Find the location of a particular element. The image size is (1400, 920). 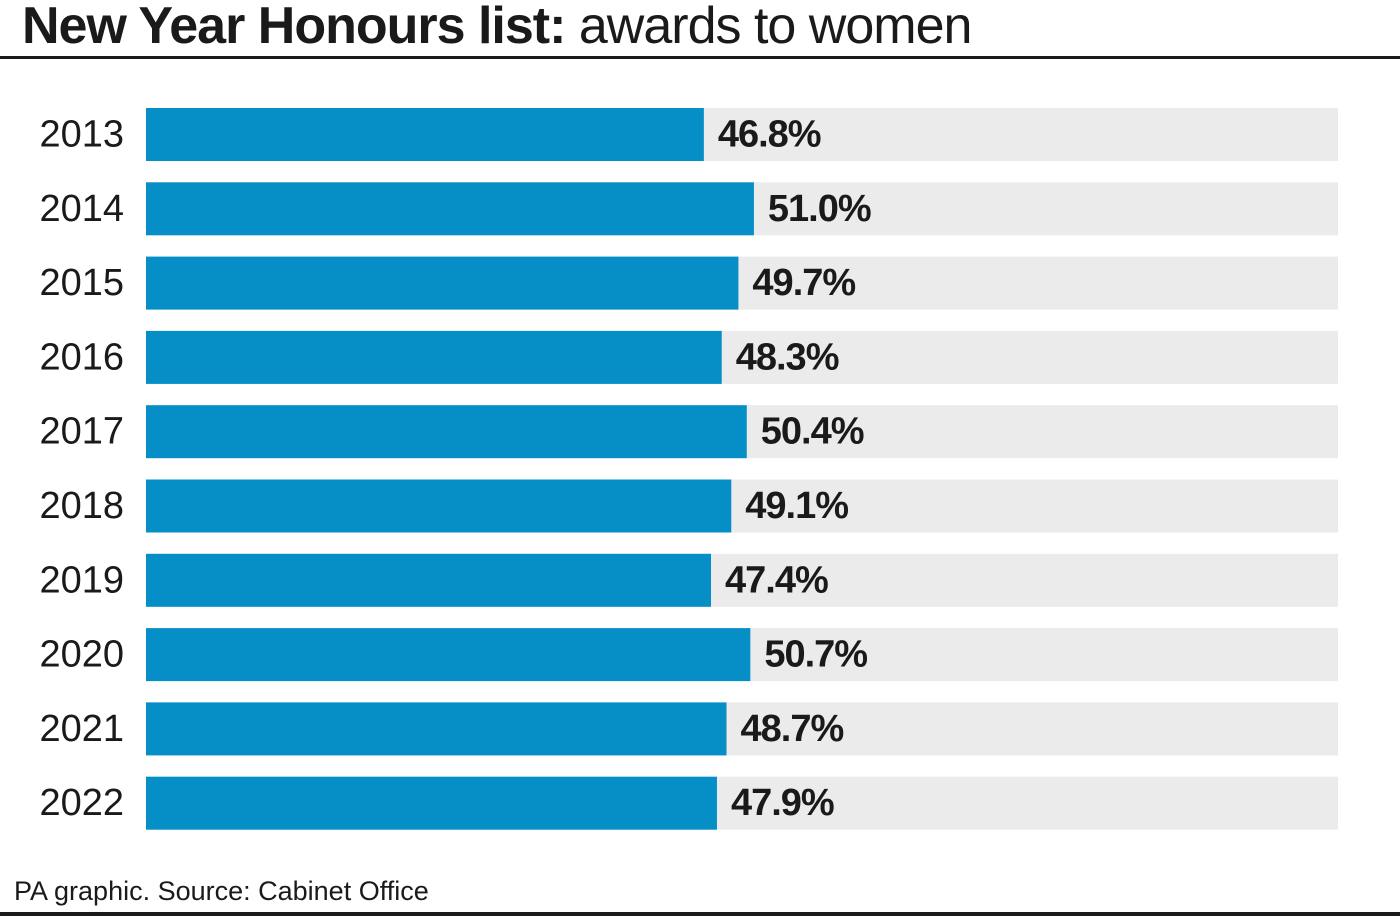

bar-2015 is located at coordinates (442, 283).